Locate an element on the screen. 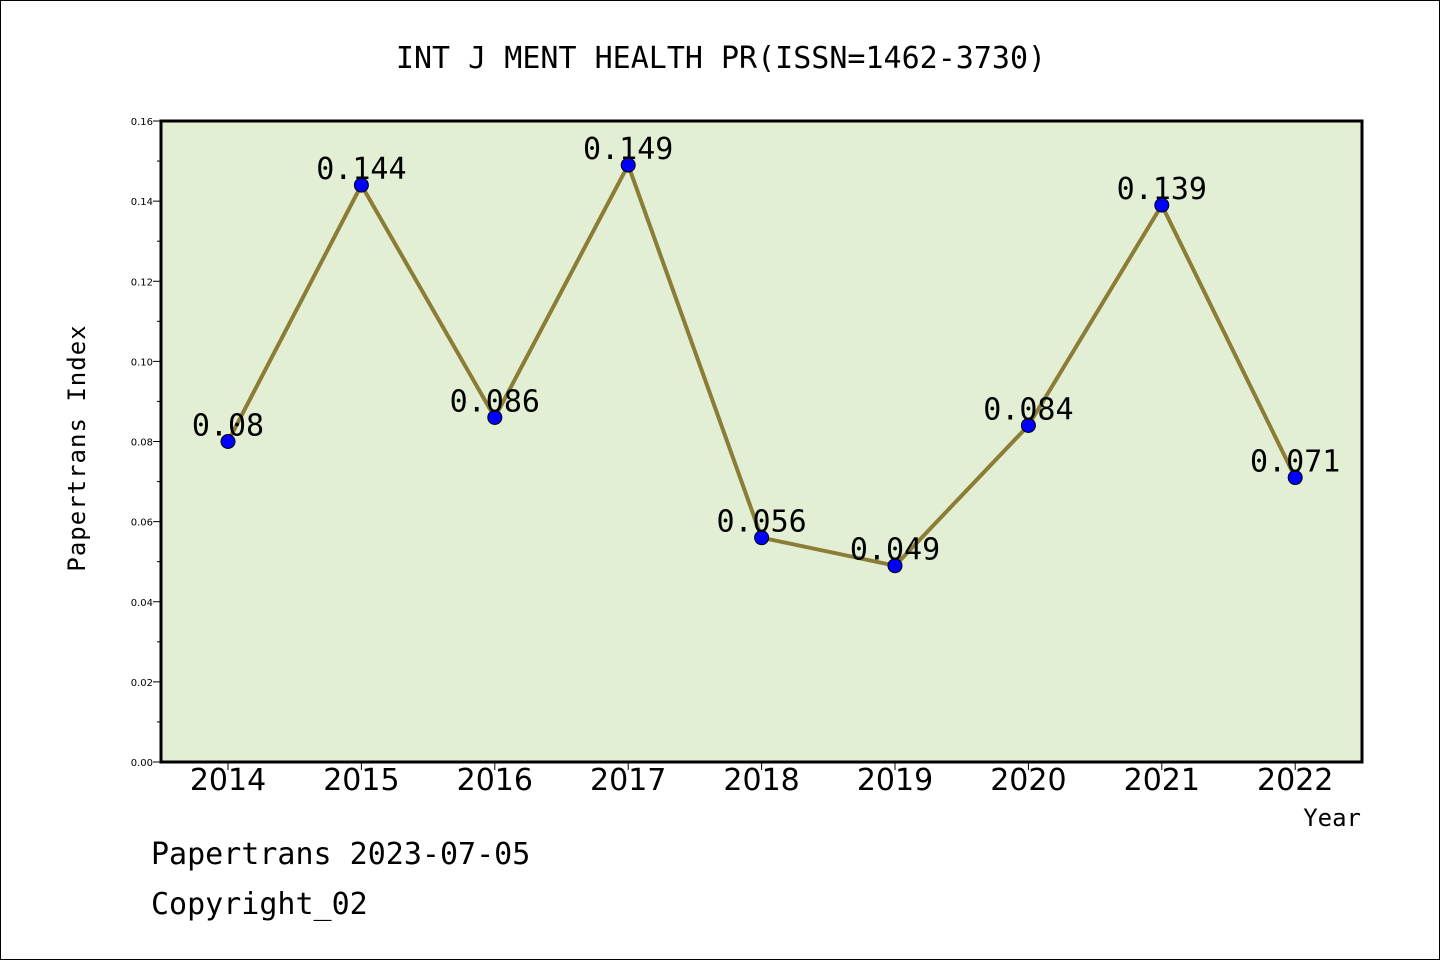 This screenshot has width=1440, height=961. y-axis-label: Papertrans Index is located at coordinates (77, 447).